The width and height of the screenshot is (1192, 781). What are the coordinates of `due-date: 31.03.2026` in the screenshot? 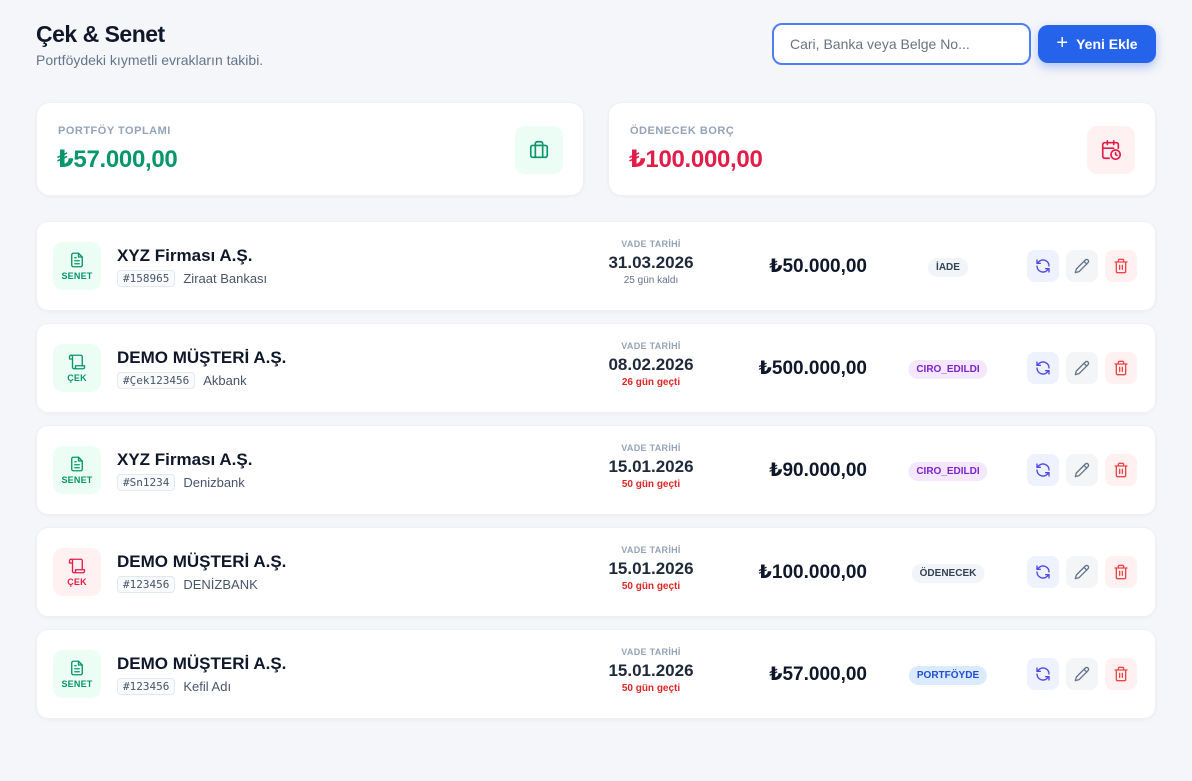 It's located at (651, 262).